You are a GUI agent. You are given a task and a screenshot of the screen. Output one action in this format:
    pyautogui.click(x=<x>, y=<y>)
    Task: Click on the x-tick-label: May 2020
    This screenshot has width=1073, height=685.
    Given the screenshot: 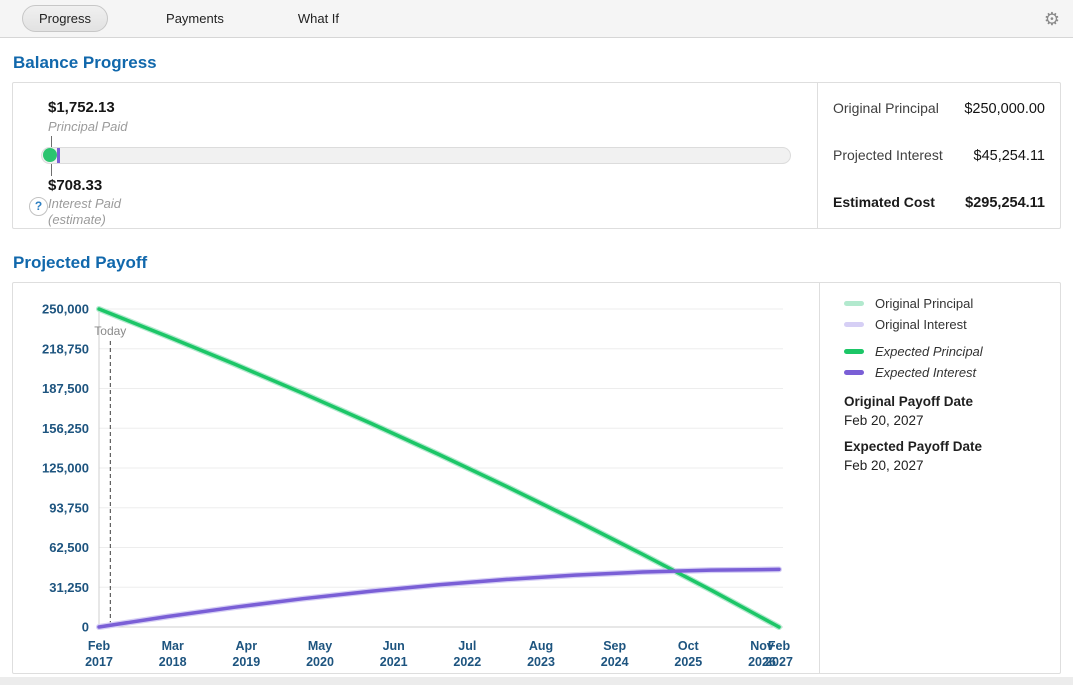 What is the action you would take?
    pyautogui.click(x=320, y=654)
    